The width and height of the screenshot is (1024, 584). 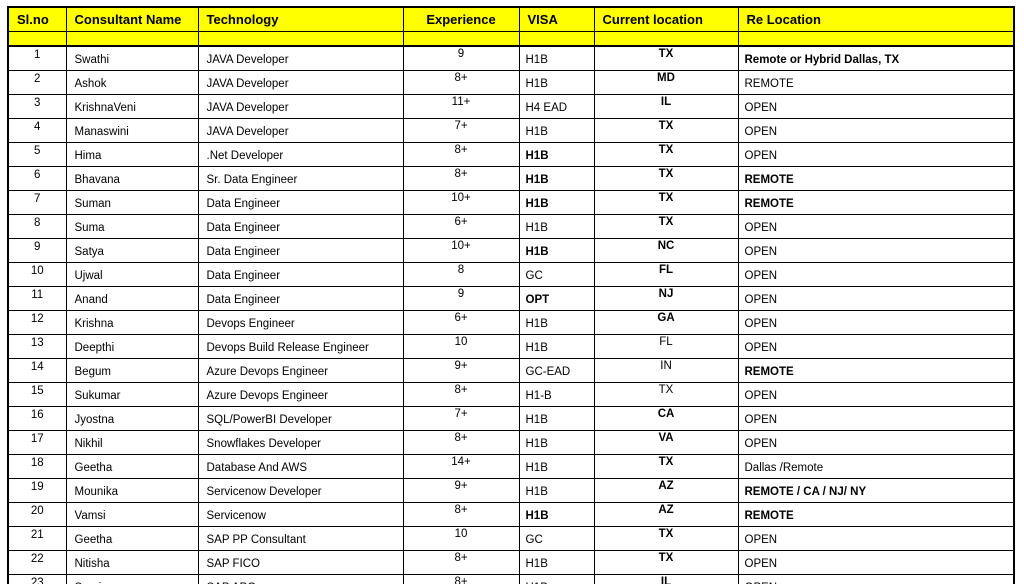 What do you see at coordinates (461, 202) in the screenshot?
I see `cell-experience: 10+` at bounding box center [461, 202].